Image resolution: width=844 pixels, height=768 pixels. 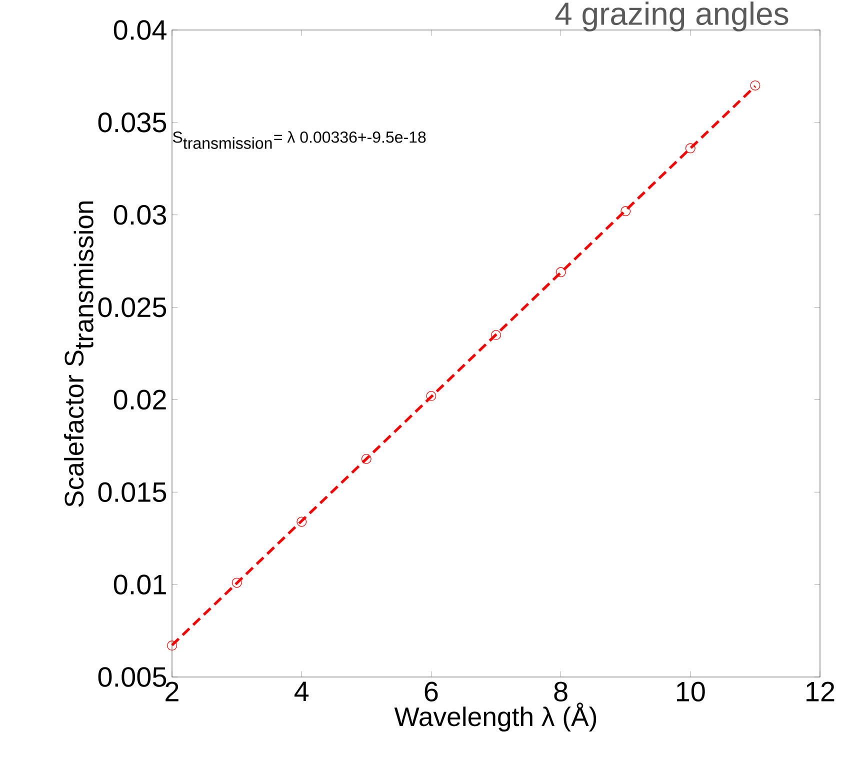 What do you see at coordinates (140, 584) in the screenshot?
I see `y-tick-label: 0.01` at bounding box center [140, 584].